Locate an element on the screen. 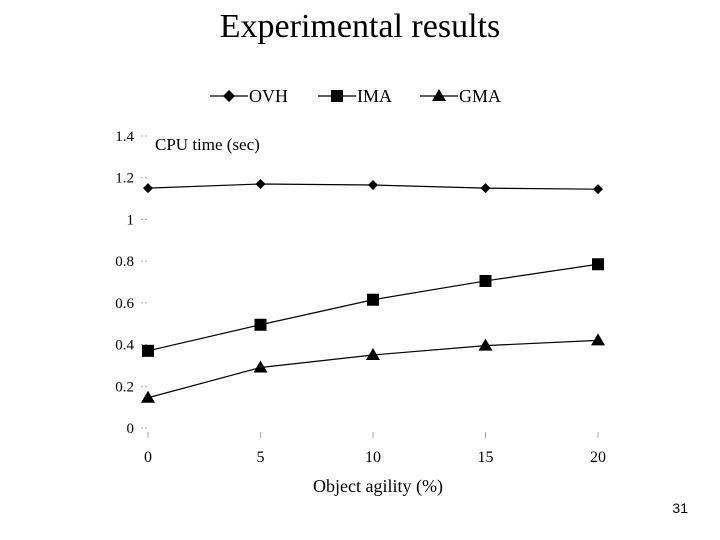  y-tick-label: 0.2 is located at coordinates (124, 387).